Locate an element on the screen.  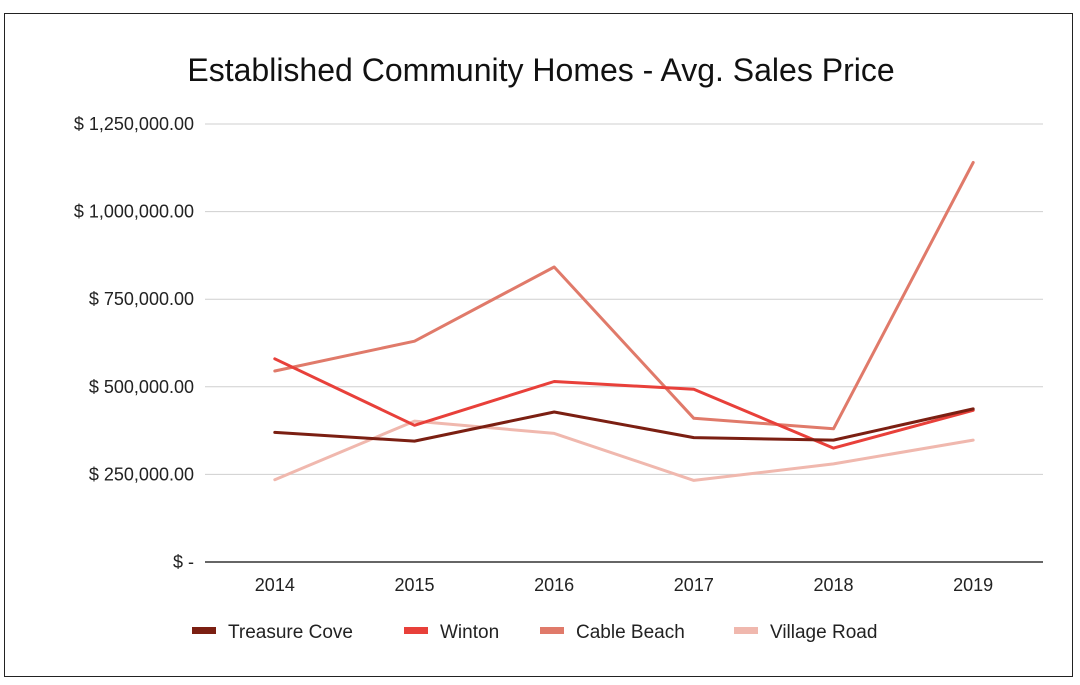
legend-item-village-road: Village Road is located at coordinates (805, 632).